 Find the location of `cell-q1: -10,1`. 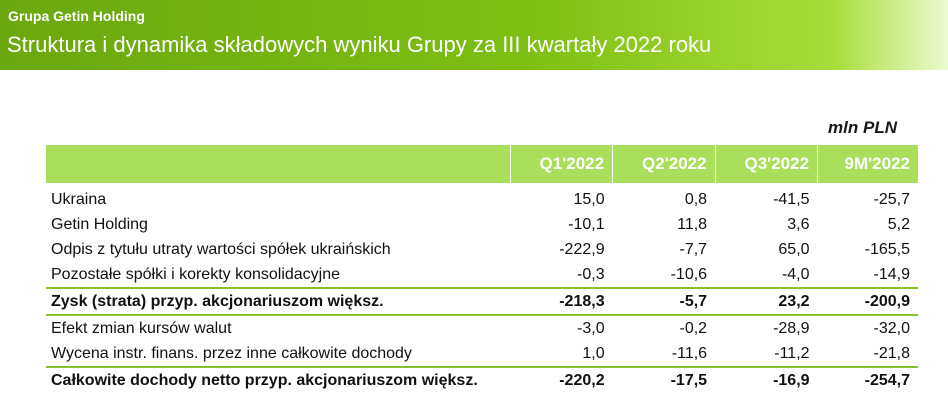

cell-q1: -10,1 is located at coordinates (586, 224).